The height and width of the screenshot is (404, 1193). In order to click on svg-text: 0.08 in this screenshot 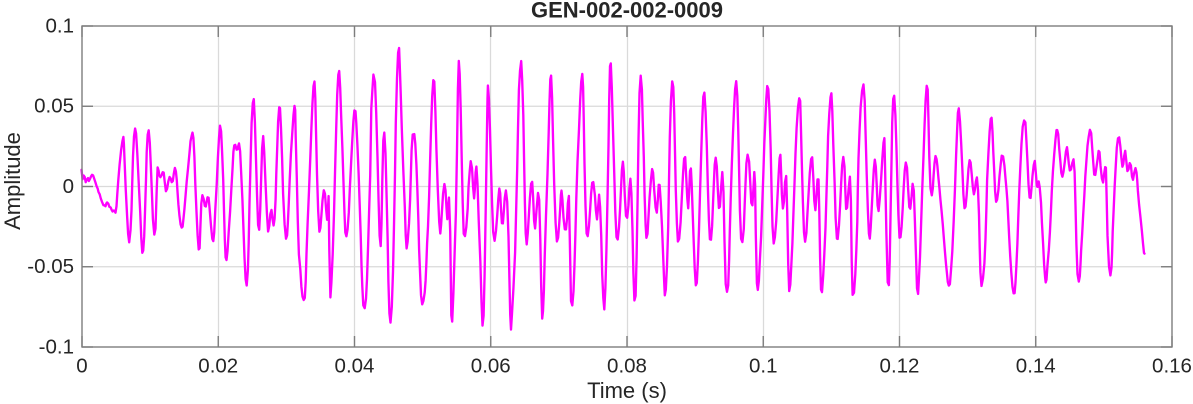, I will do `click(627, 366)`.